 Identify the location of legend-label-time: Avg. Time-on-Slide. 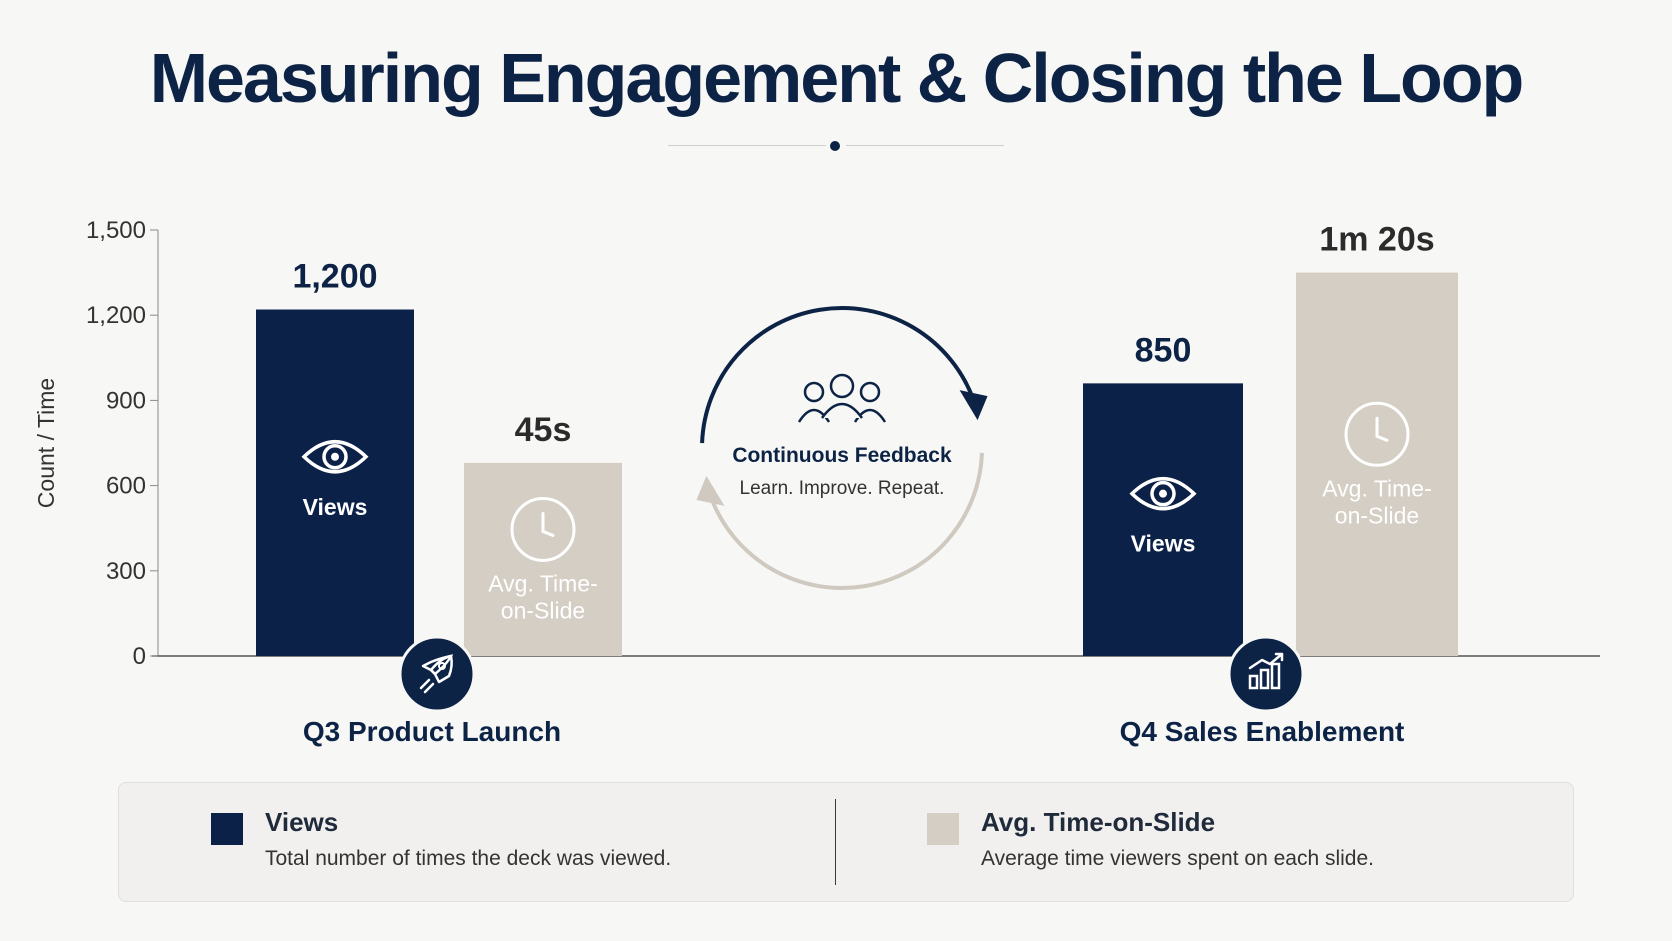
(1098, 822).